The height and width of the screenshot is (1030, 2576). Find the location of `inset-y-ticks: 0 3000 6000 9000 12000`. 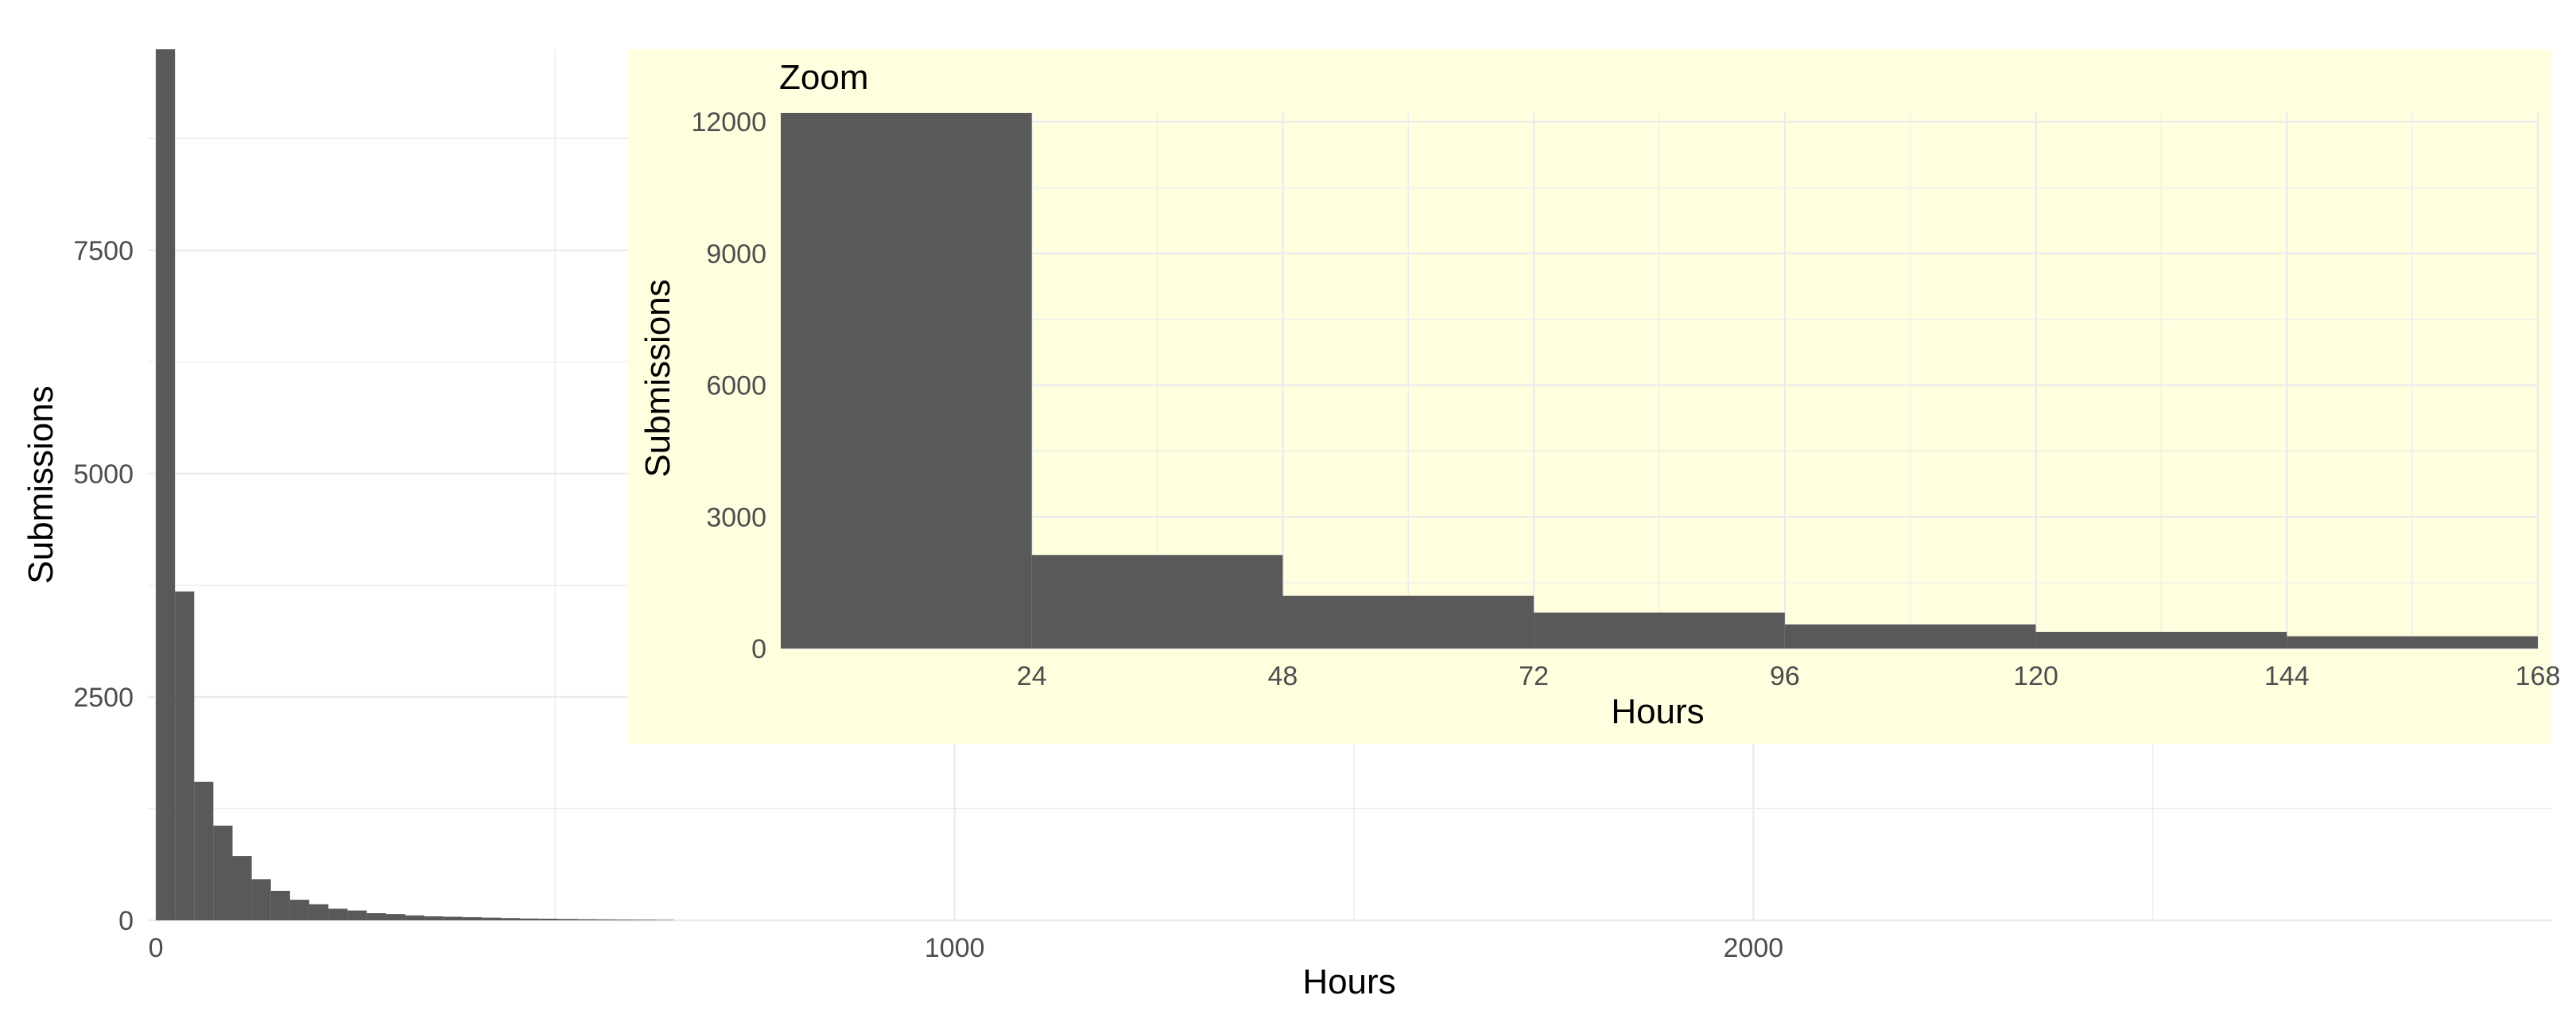

inset-y-ticks: 0 3000 6000 9000 12000 is located at coordinates (728, 385).